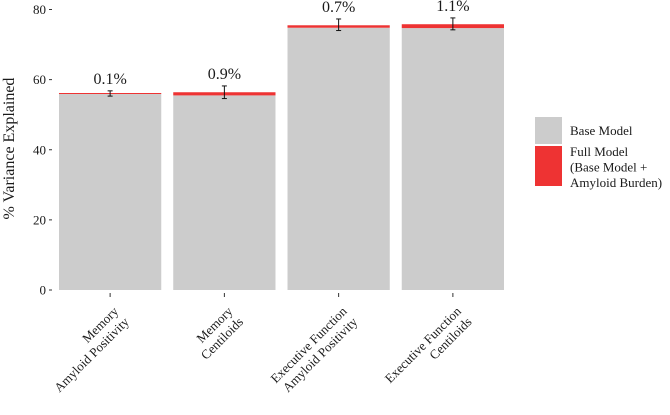 This screenshot has width=670, height=415. I want to click on legend-label-full-model: (Base Model +, so click(608, 167).